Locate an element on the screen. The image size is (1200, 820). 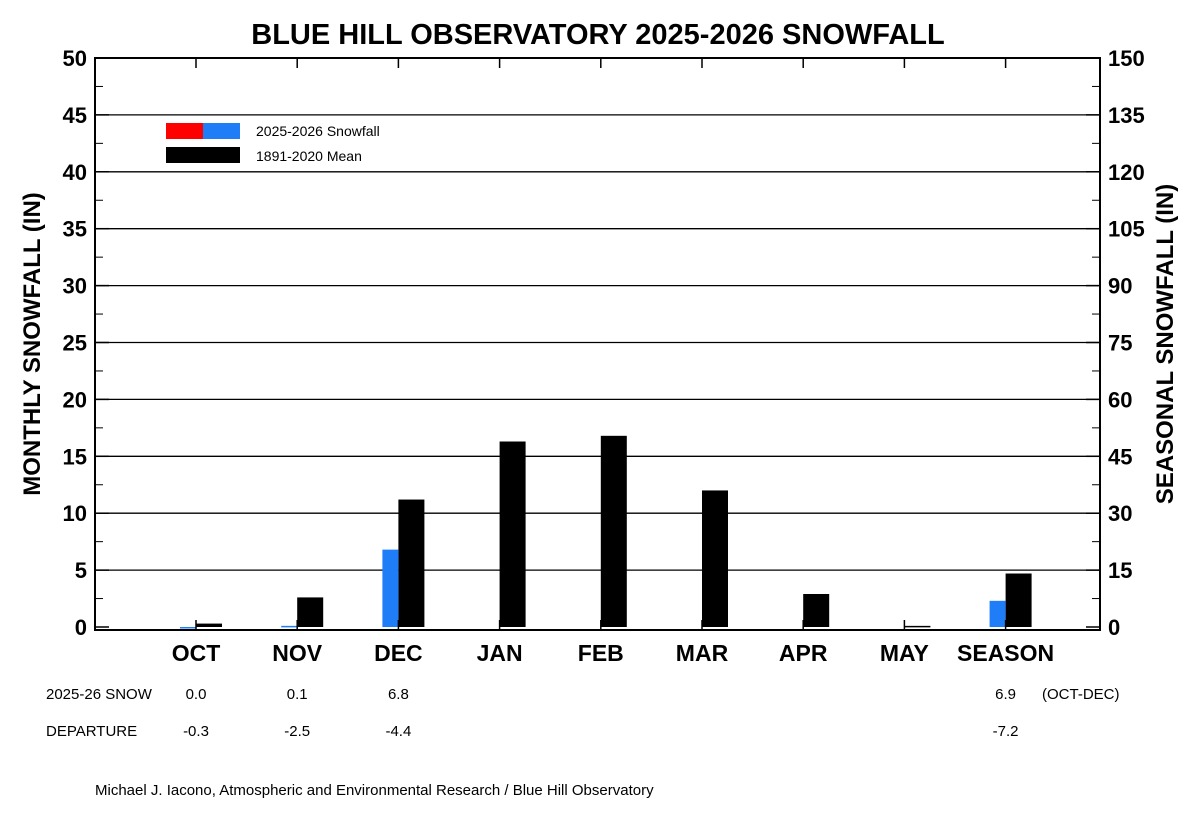
y-axis-label-right: SEASONAL SNOWFALL (IN) is located at coordinates (1165, 344).